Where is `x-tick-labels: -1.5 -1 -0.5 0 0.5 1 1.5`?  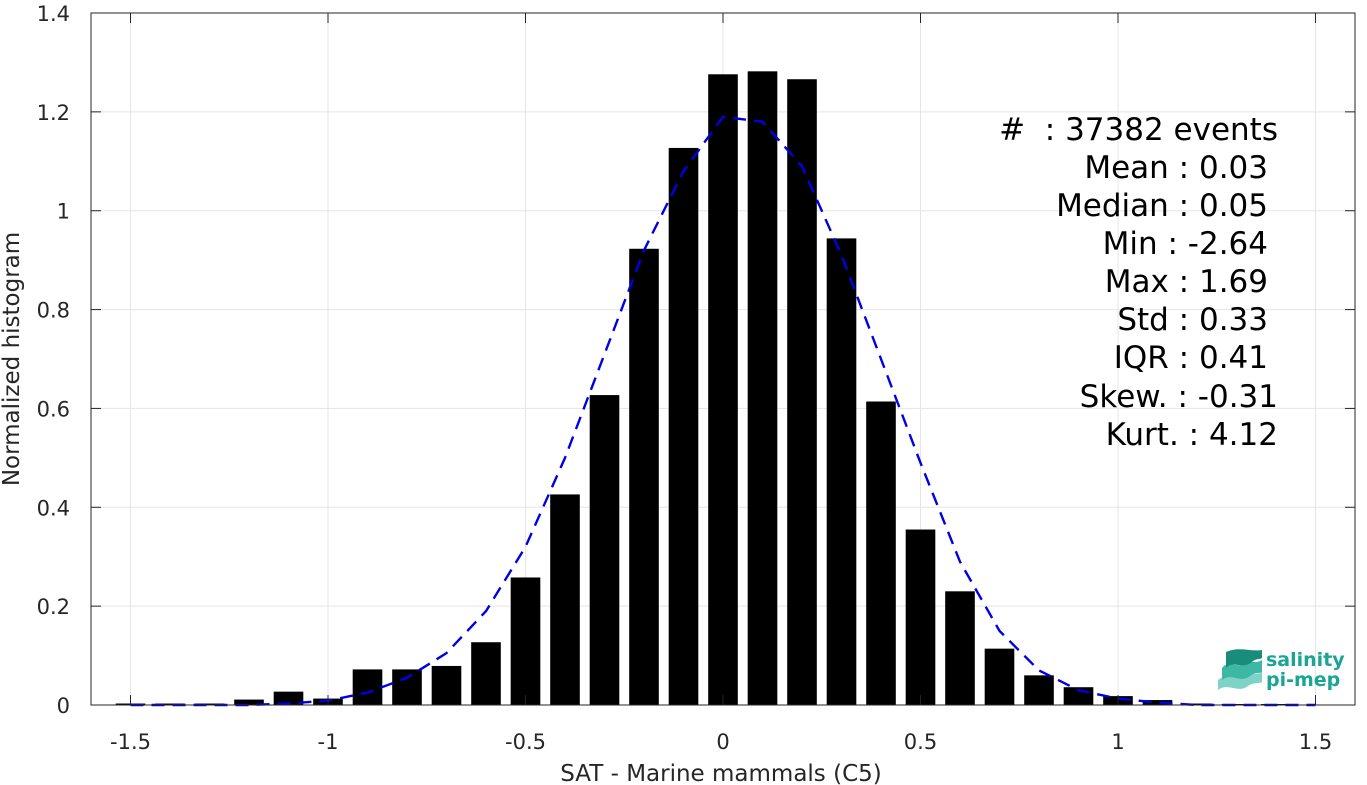 x-tick-labels: -1.5 -1 -0.5 0 0.5 1 1.5 is located at coordinates (721, 742).